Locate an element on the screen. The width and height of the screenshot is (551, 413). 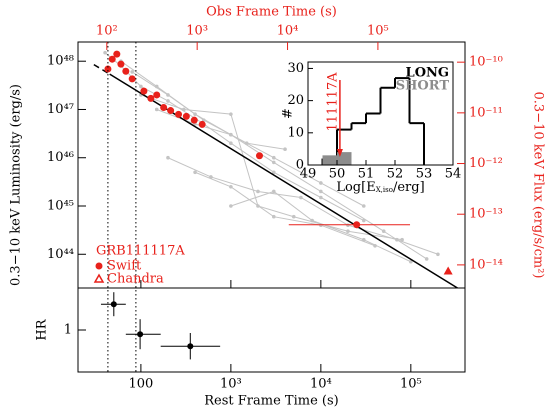
y2-tick-label: 10⁻¹⁰ is located at coordinates (486, 62).